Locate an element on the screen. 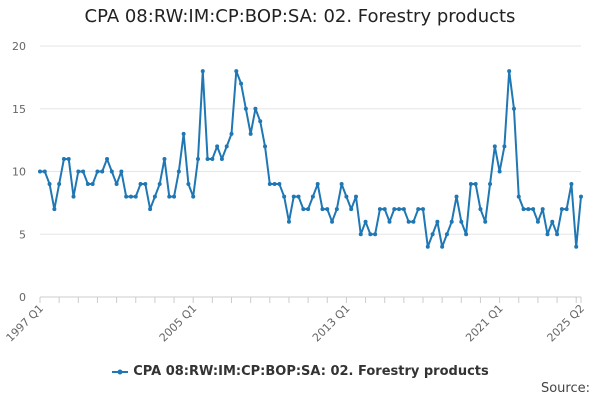 This screenshot has height=400, width=600. legend-line-marker-icon is located at coordinates (120, 371).